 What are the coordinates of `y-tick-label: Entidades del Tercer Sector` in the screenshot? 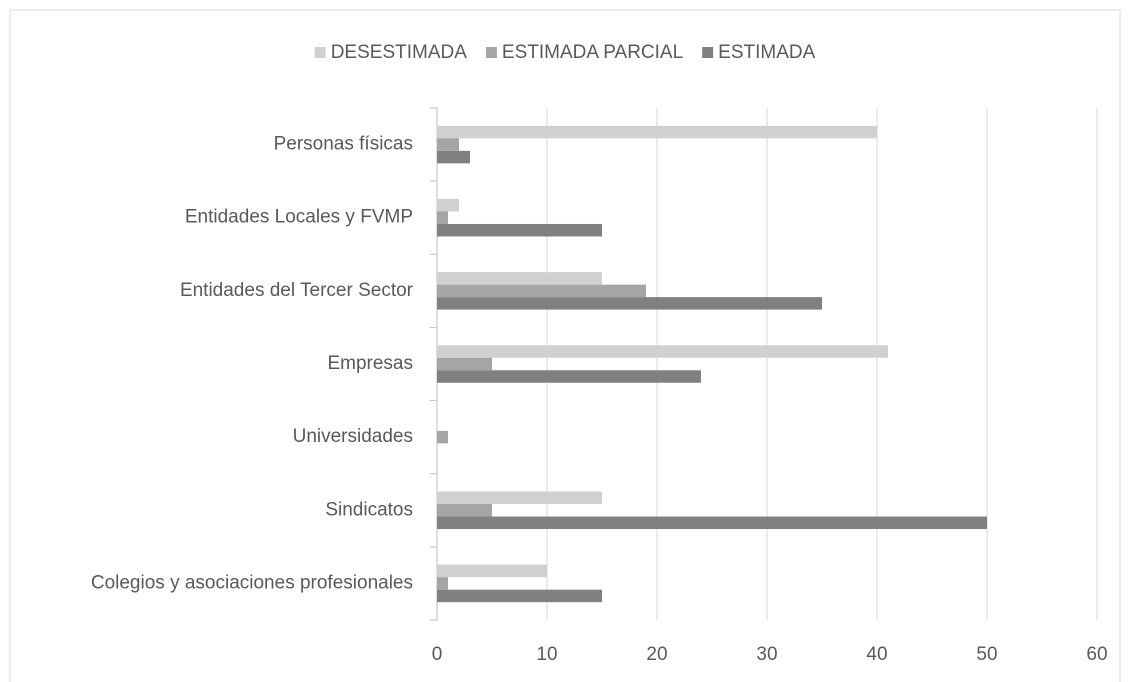 It's located at (297, 290).